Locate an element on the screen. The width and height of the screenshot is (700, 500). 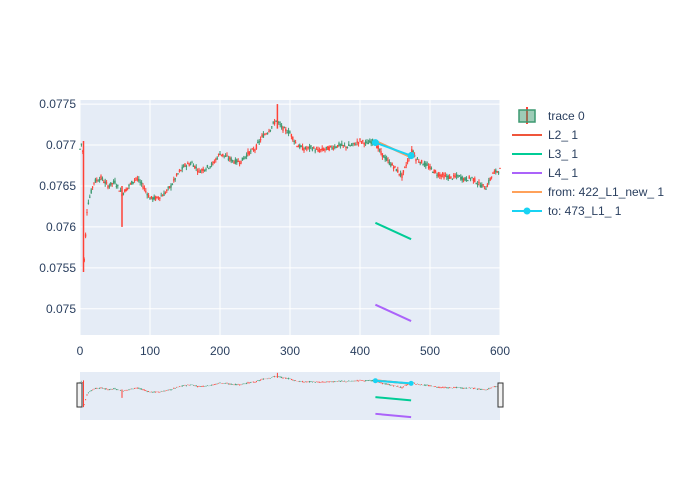
rangeslider-series-marker is located at coordinates (375, 381).